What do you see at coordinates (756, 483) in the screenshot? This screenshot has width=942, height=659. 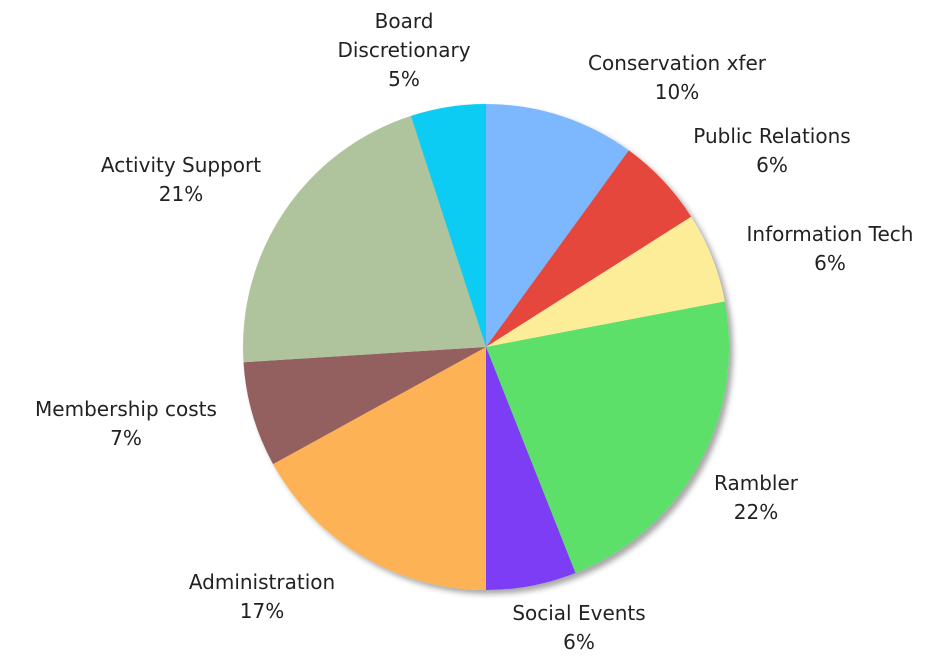 I see `slice-label-text: Rambler` at bounding box center [756, 483].